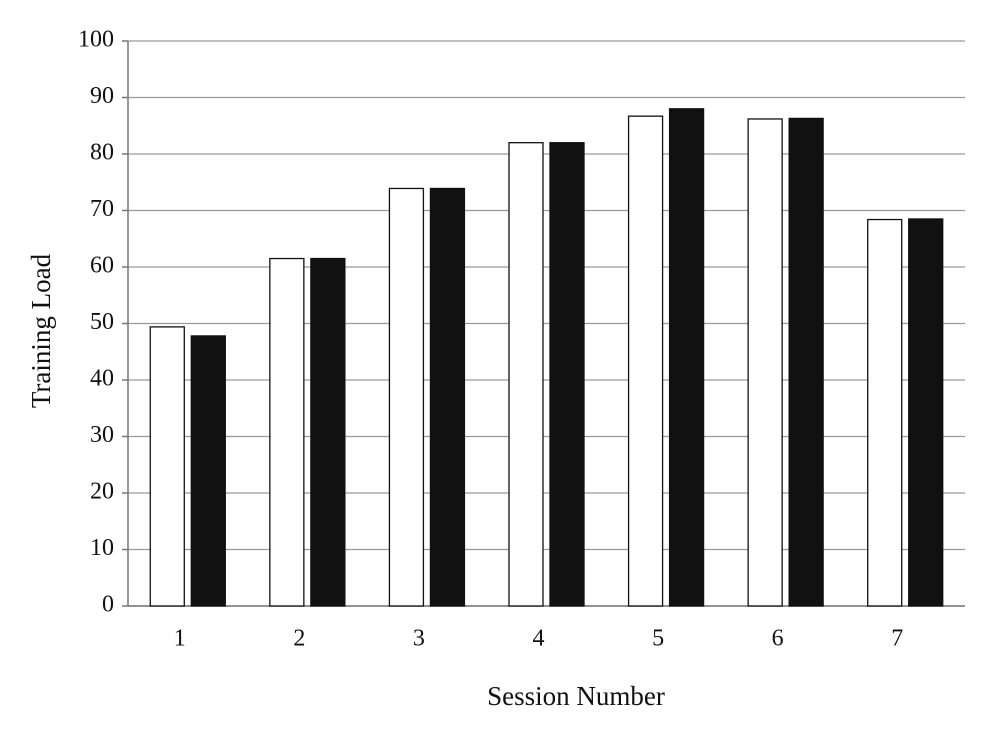  What do you see at coordinates (539, 639) in the screenshot?
I see `x-tick-label: 4` at bounding box center [539, 639].